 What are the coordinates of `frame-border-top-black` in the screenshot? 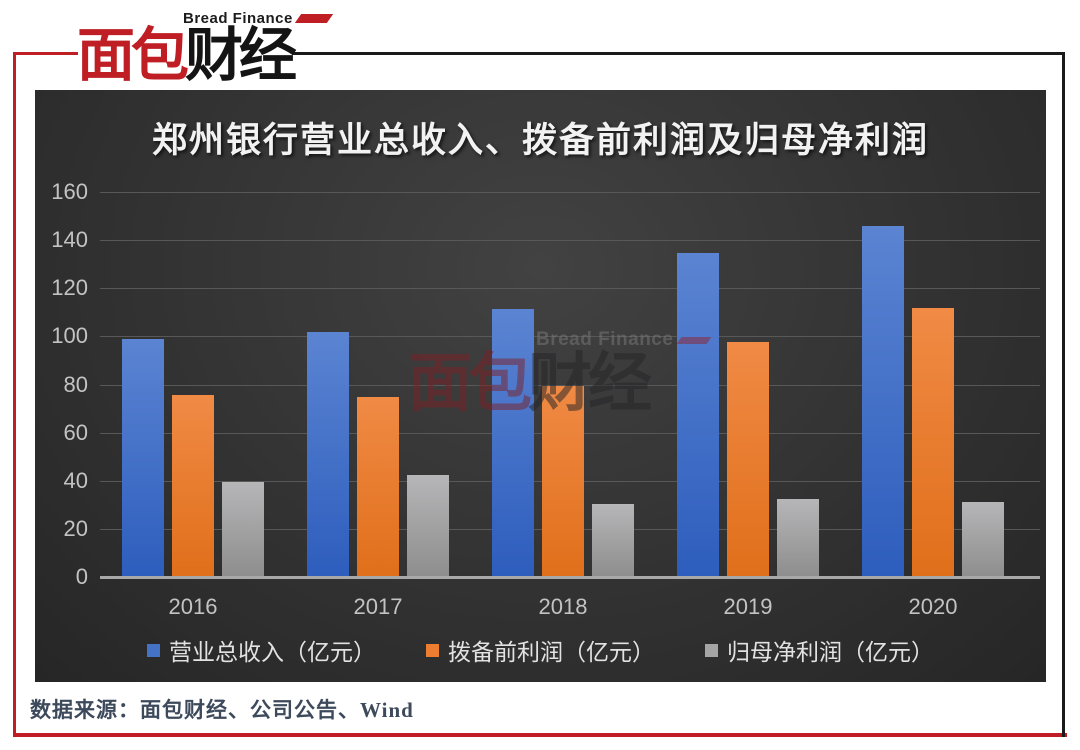 It's located at (678, 53).